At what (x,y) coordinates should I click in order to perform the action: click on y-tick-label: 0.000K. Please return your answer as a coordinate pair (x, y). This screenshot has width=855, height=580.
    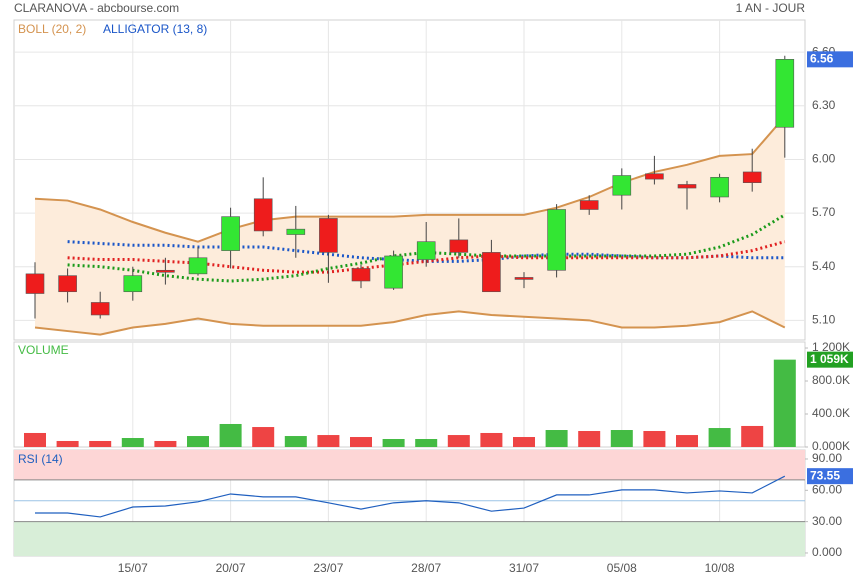
    Looking at the image, I should click on (831, 446).